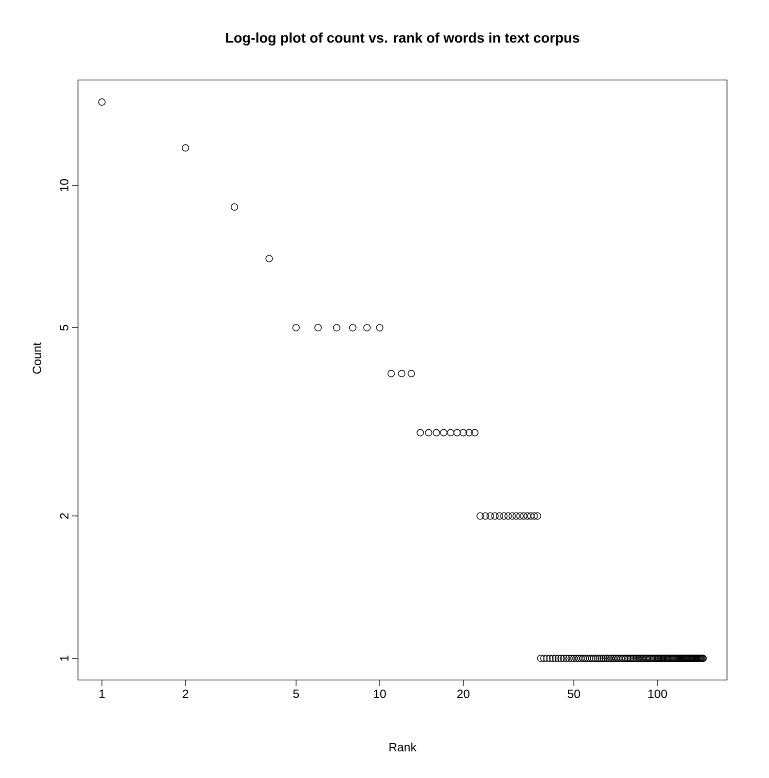  What do you see at coordinates (102, 694) in the screenshot?
I see `x-tick-label: 1` at bounding box center [102, 694].